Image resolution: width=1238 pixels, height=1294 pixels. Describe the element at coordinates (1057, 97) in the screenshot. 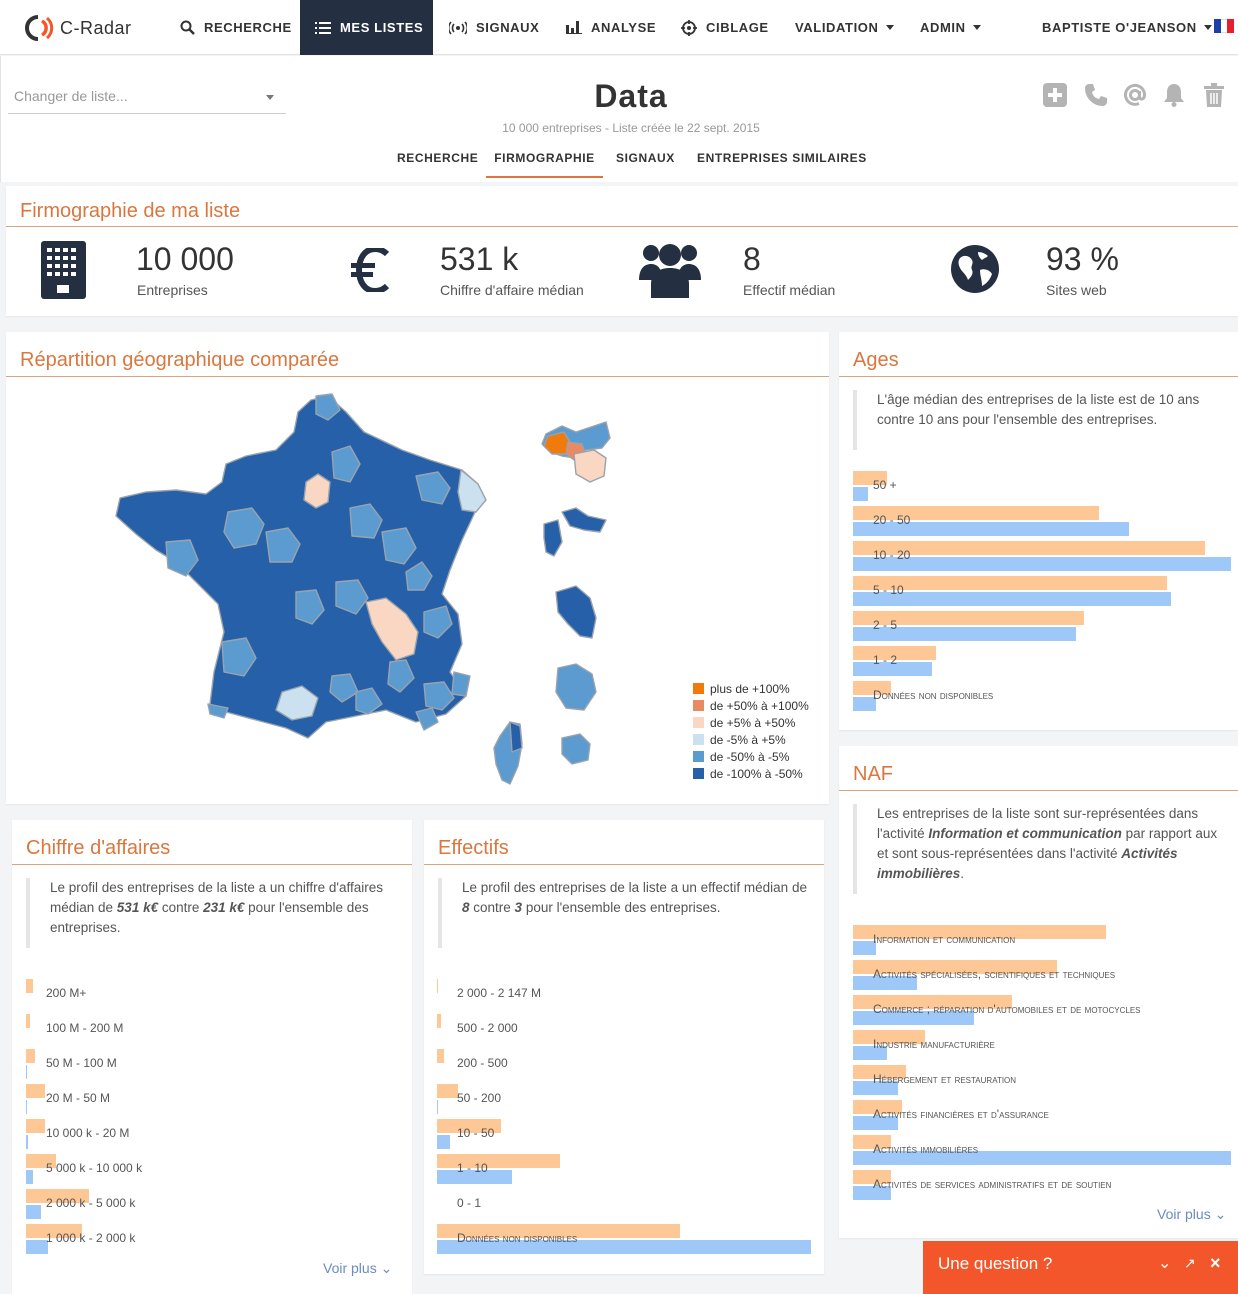

I see `plus-square-icon` at that location.